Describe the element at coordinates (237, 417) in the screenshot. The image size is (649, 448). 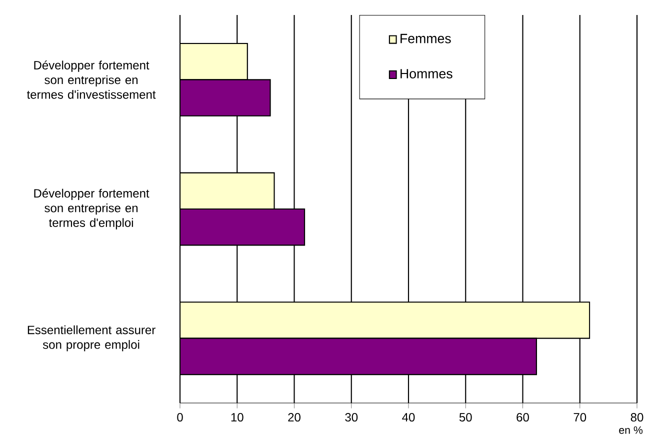
I see `x-tick-label: 10` at that location.